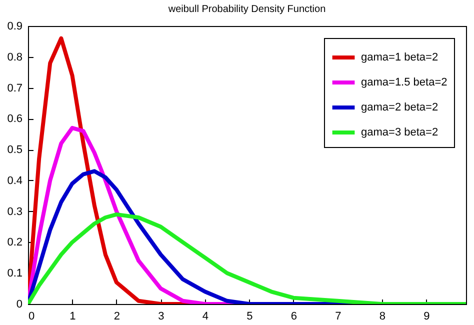  What do you see at coordinates (294, 316) in the screenshot?
I see `x-tick-label: 6` at bounding box center [294, 316].